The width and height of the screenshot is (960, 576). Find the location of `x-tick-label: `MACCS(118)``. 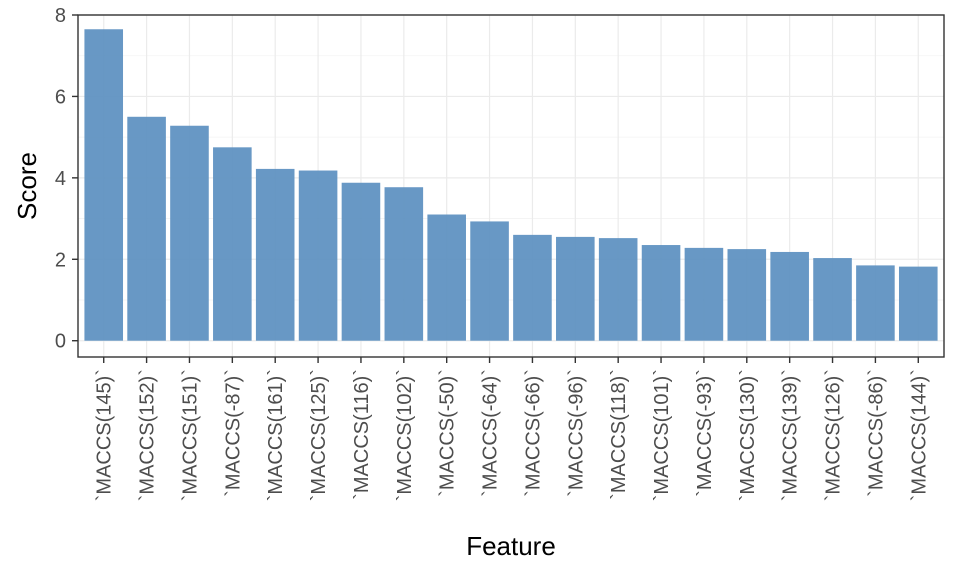

x-tick-label: `MACCS(118)` is located at coordinates (619, 434).